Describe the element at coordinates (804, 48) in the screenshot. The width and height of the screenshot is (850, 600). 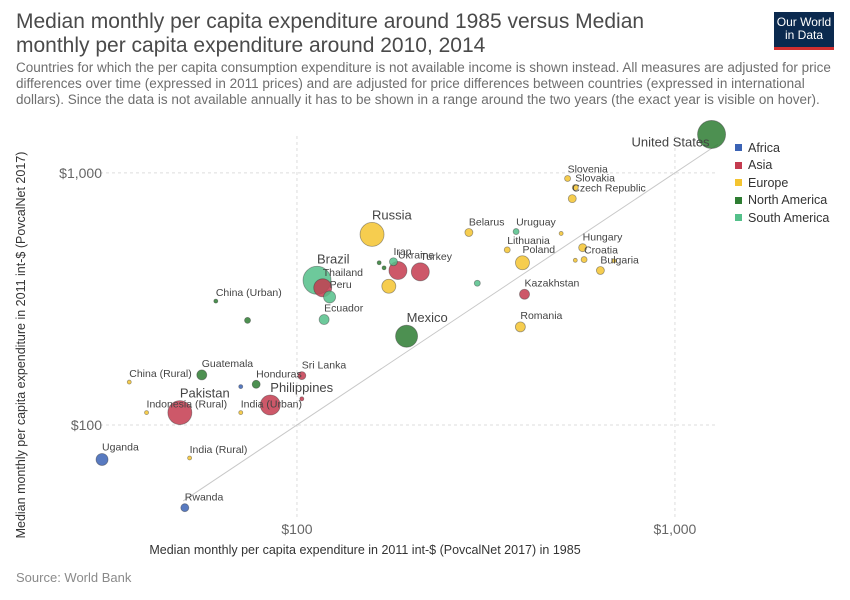
I see `logo-stripe` at that location.